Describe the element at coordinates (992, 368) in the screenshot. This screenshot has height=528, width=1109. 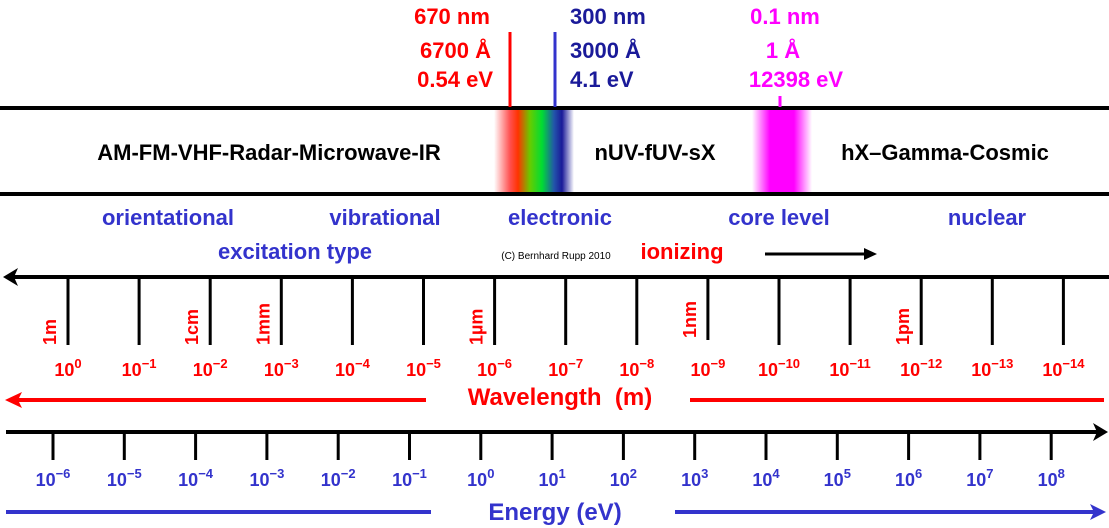
I see `tick-label: 10⁻¹³` at that location.